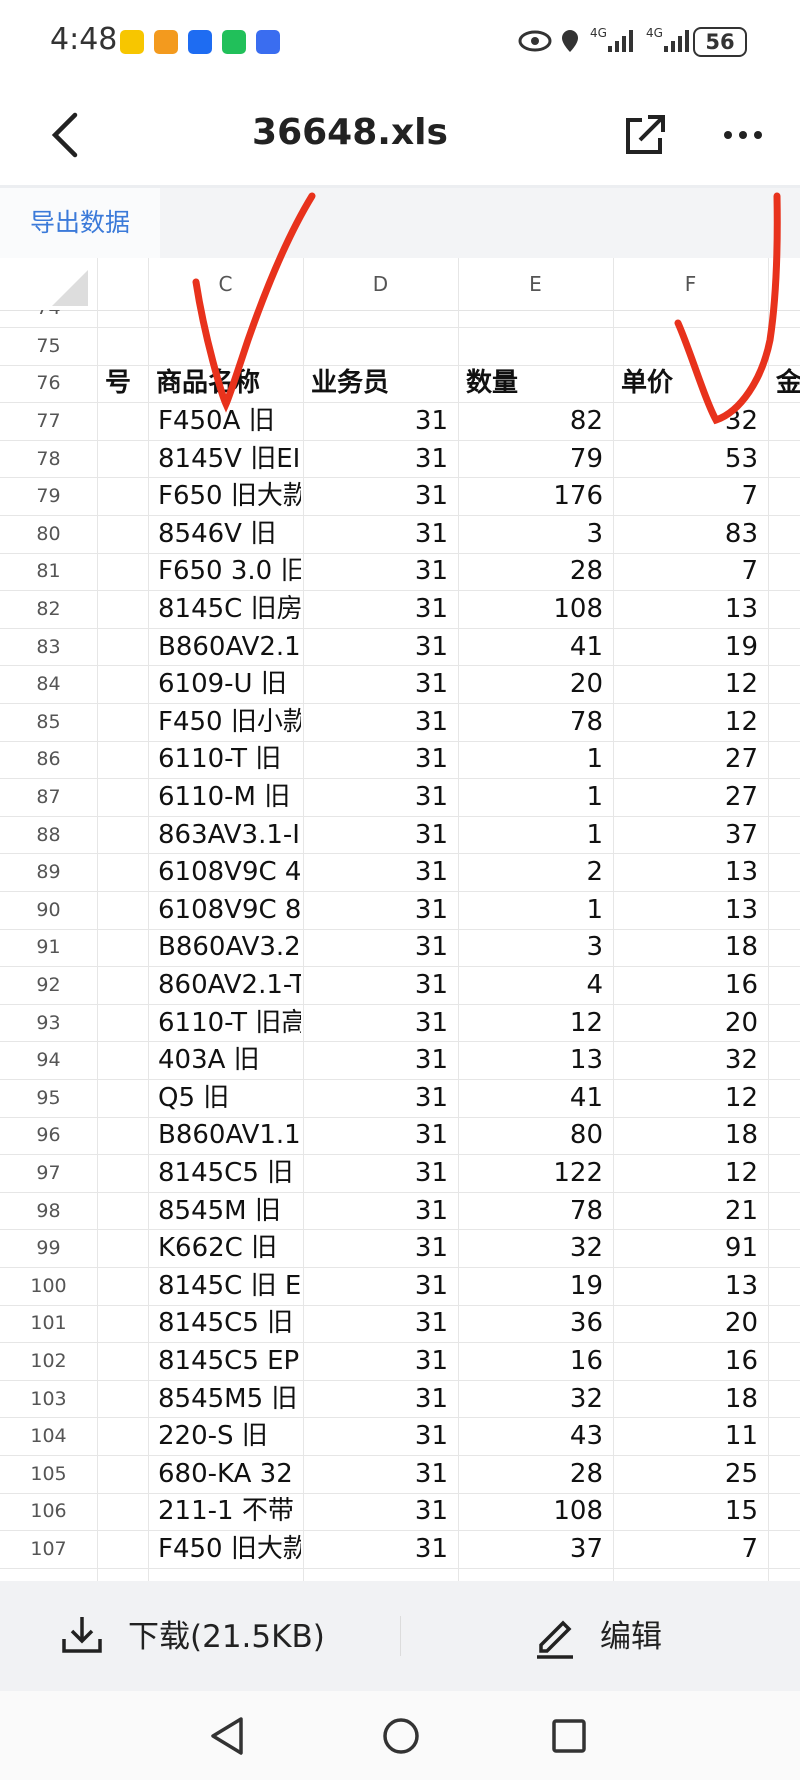 The image size is (800, 1780). Describe the element at coordinates (741, 1097) in the screenshot. I see `number-cell: 12` at that location.